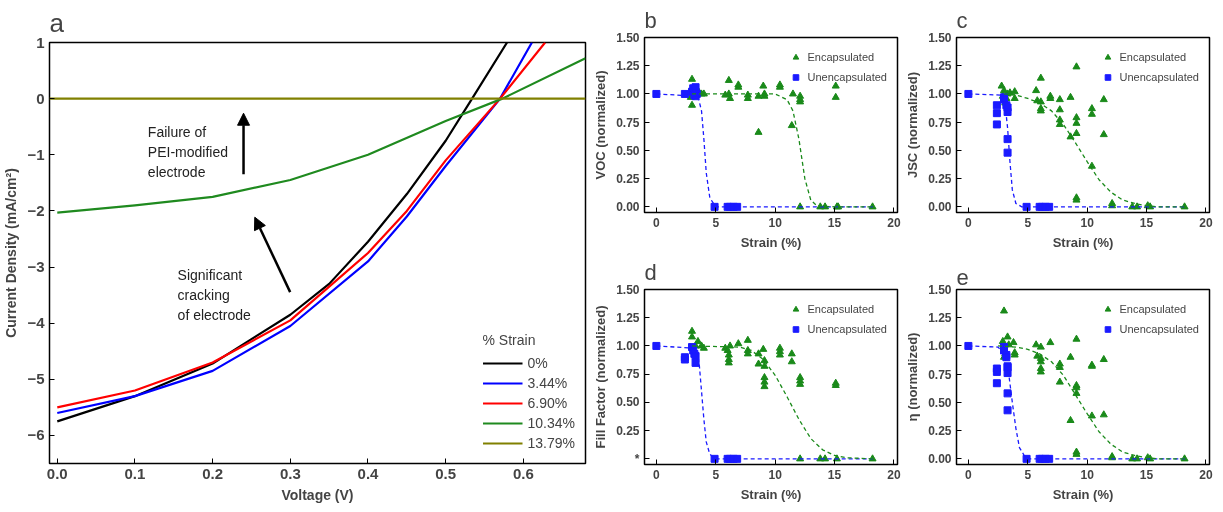 Image resolution: width=1223 pixels, height=512 pixels. I want to click on chart-title: b, so click(650, 20).